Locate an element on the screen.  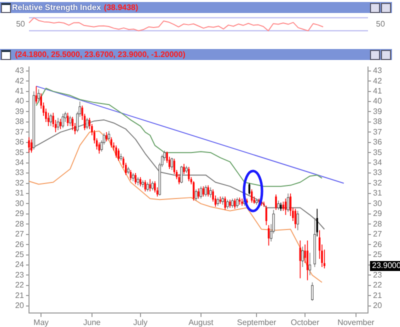
x-tick-label: May is located at coordinates (41, 322).